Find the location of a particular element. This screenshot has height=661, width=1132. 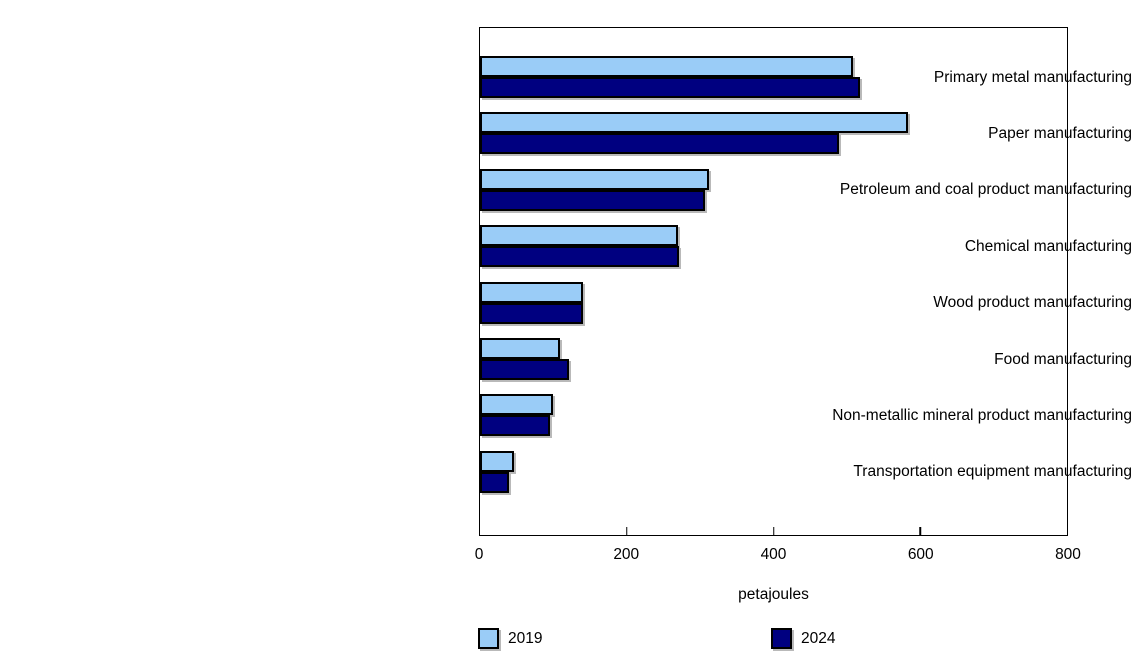

bar-2024-paper-manufacturing is located at coordinates (659, 144).